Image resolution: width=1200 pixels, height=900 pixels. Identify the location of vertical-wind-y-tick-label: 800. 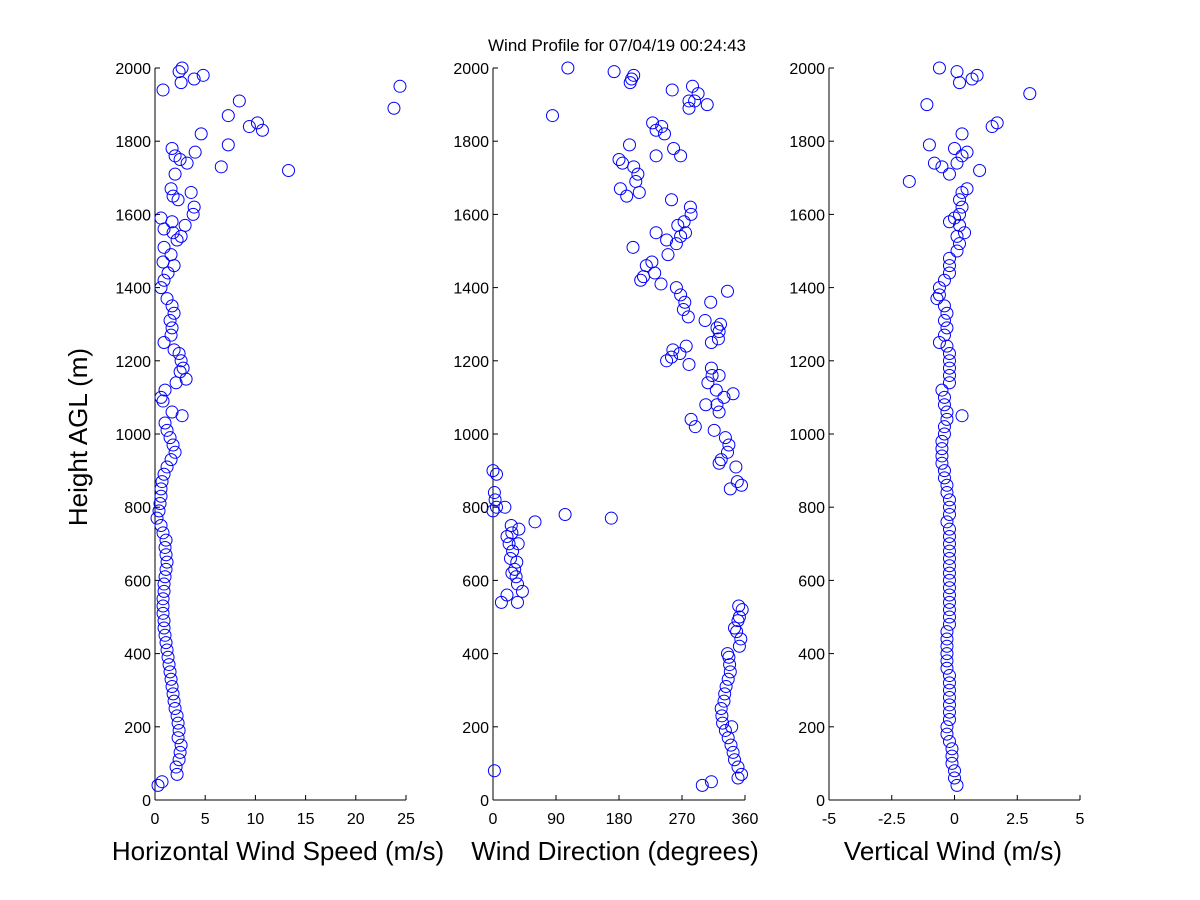
(811, 508).